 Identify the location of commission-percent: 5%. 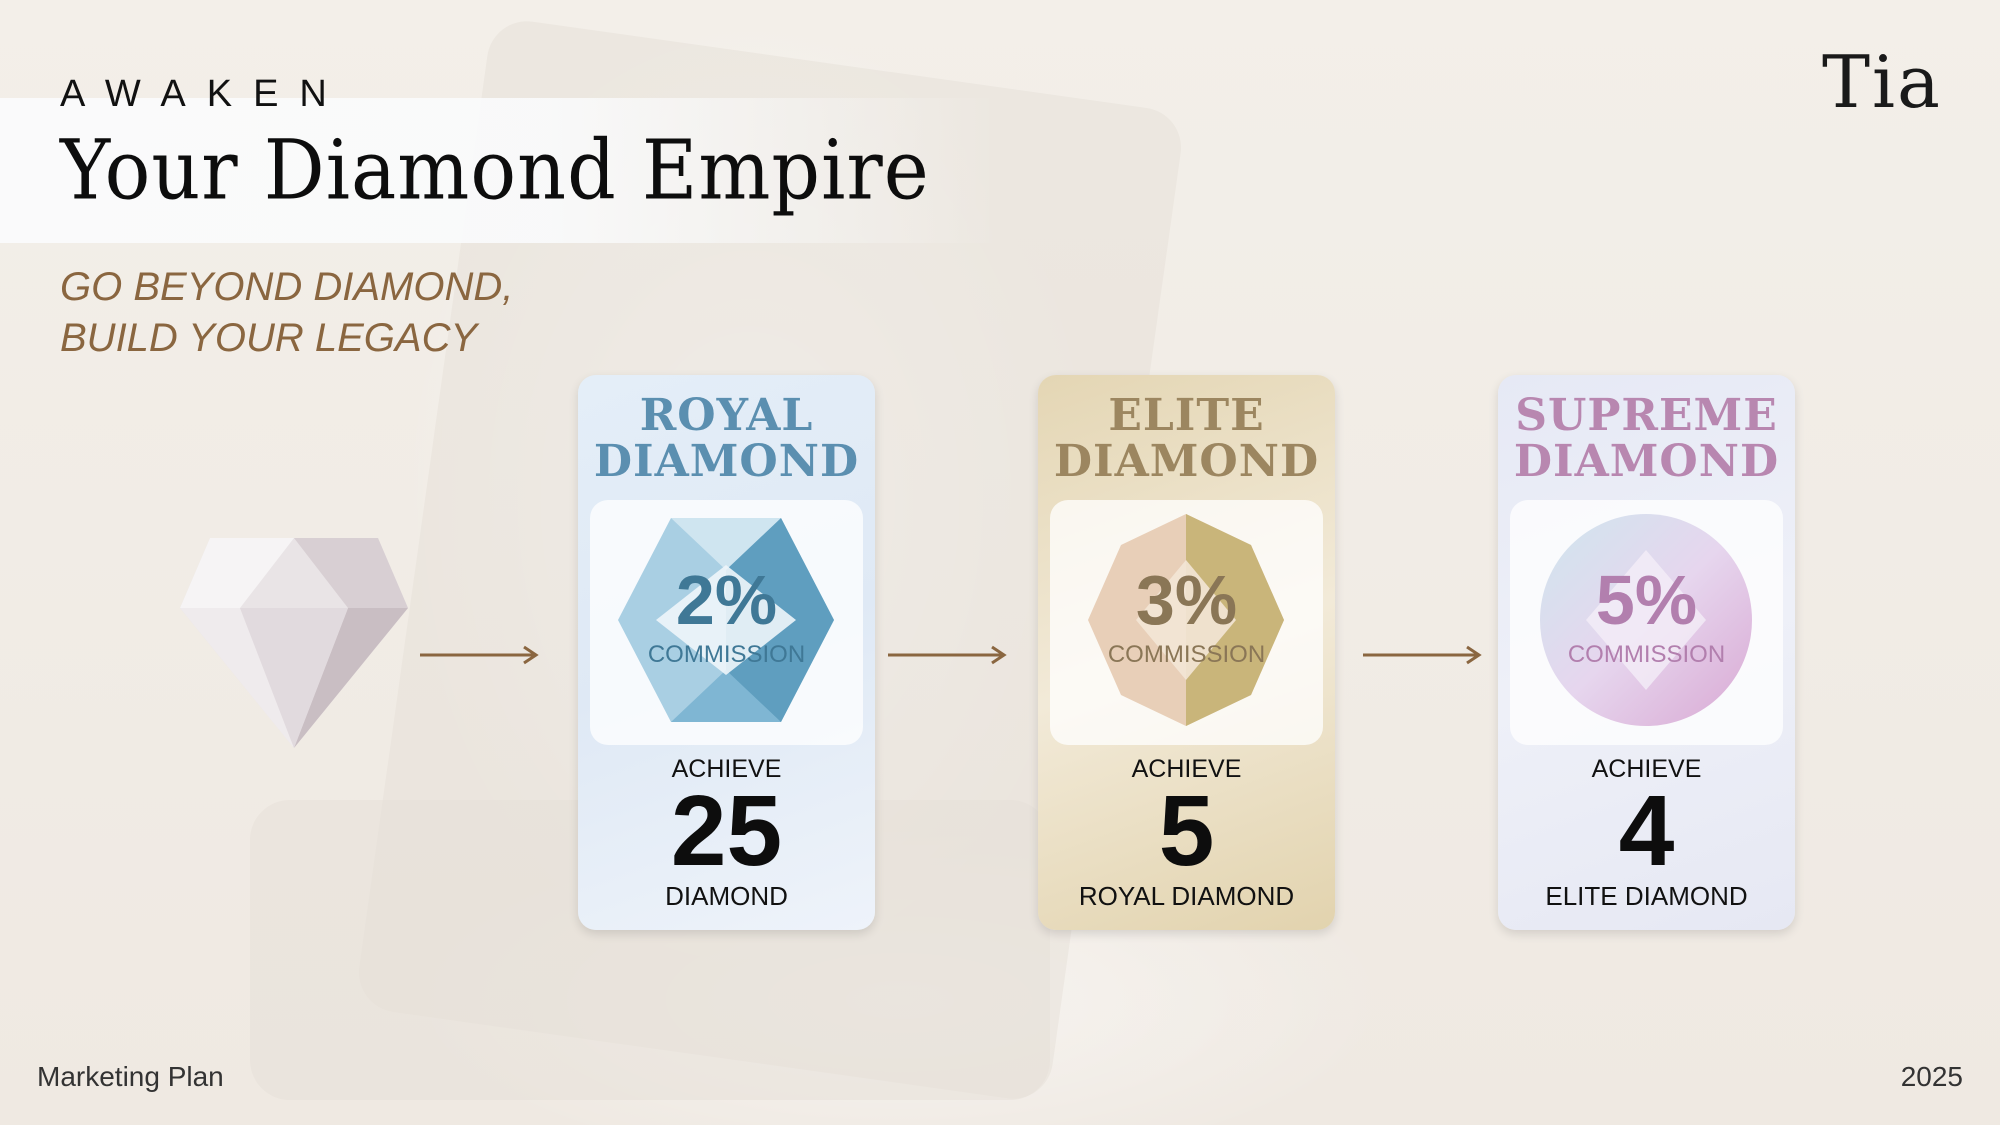
(1646, 600).